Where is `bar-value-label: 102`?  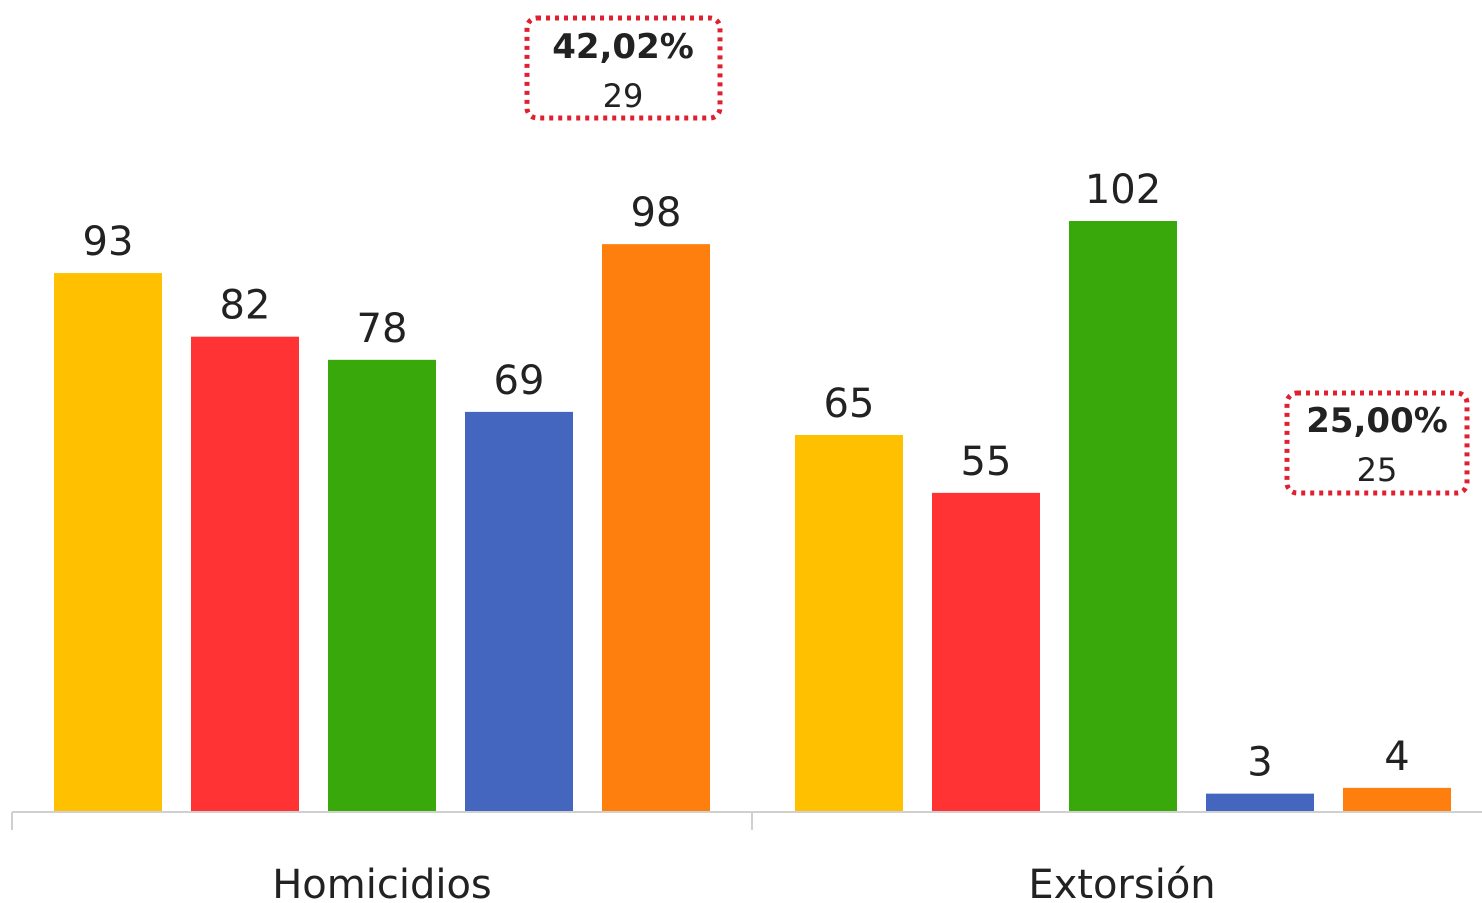
bar-value-label: 102 is located at coordinates (1123, 190).